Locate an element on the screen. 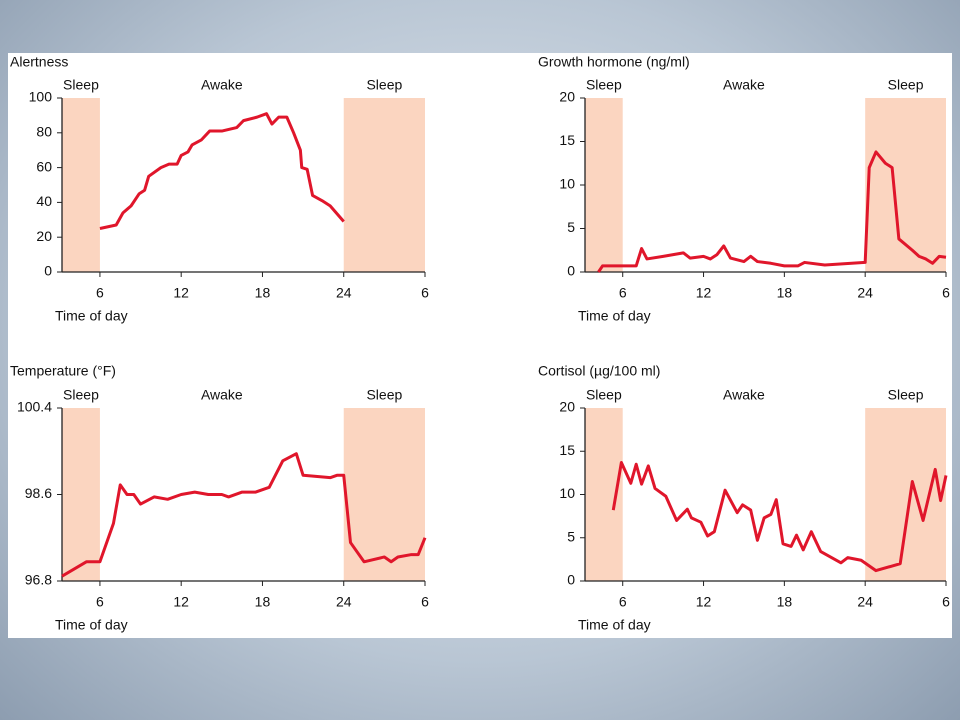 Image resolution: width=960 pixels, height=720 pixels. chart-title: Alertness is located at coordinates (39, 62).